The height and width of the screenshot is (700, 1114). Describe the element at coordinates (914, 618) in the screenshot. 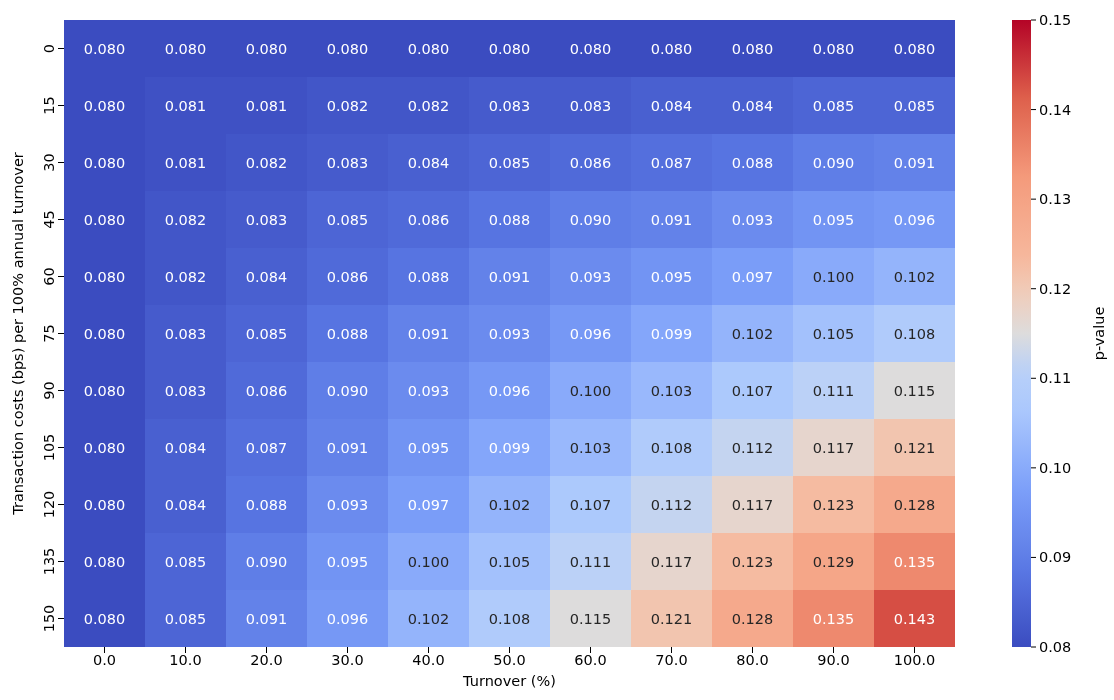

I see `data-label: 0.143` at that location.